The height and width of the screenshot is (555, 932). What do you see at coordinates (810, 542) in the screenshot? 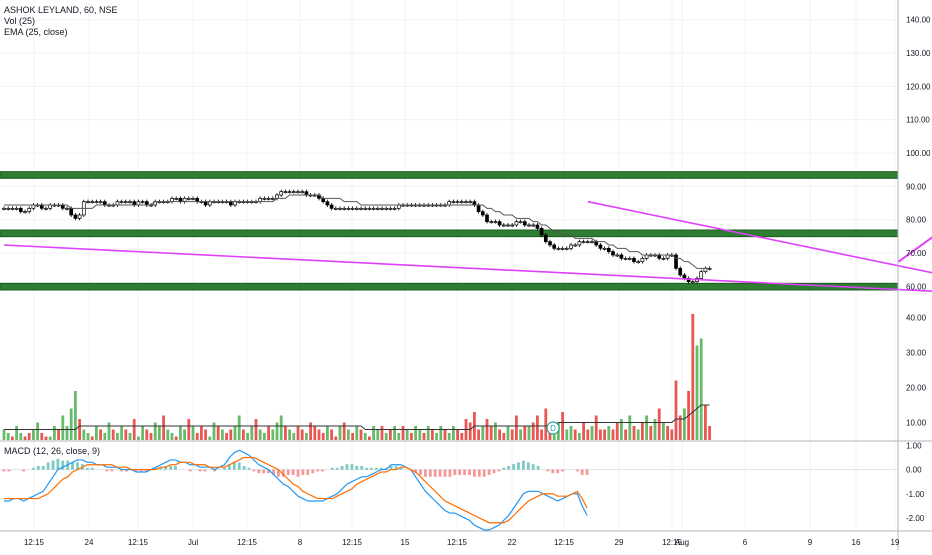
I see `time-tick-label: 9` at bounding box center [810, 542].